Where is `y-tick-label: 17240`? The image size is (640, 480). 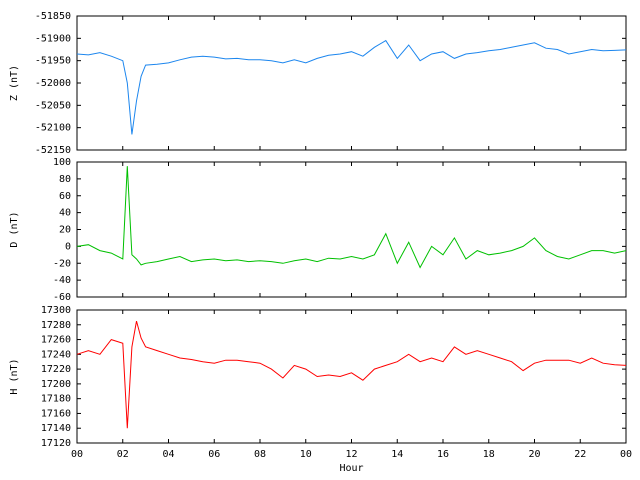 y-tick-label: 17240 is located at coordinates (56, 354).